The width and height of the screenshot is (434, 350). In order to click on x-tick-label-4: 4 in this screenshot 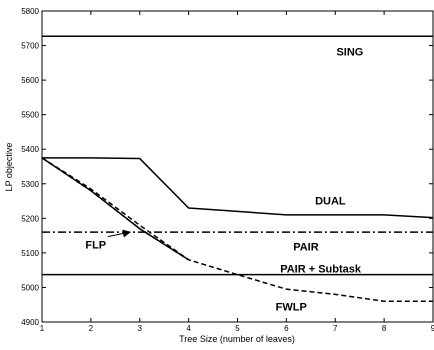, I will do `click(188, 328)`.